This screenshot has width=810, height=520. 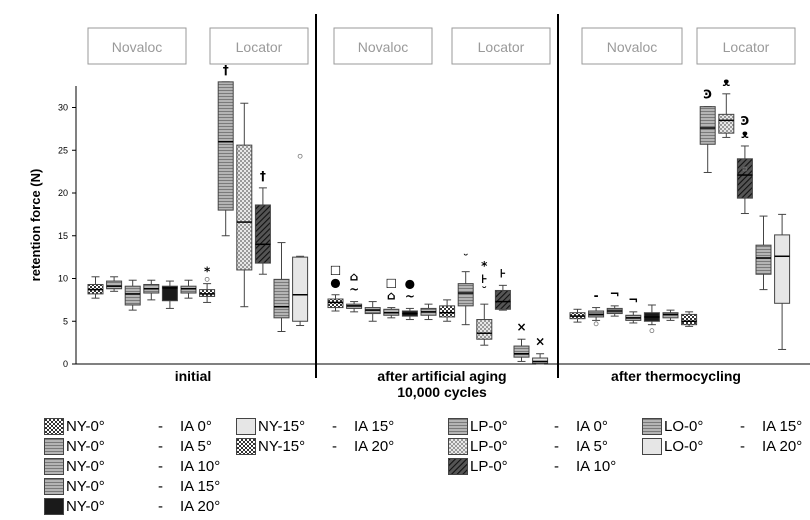 I want to click on significance-marker: *, so click(x=207, y=272).